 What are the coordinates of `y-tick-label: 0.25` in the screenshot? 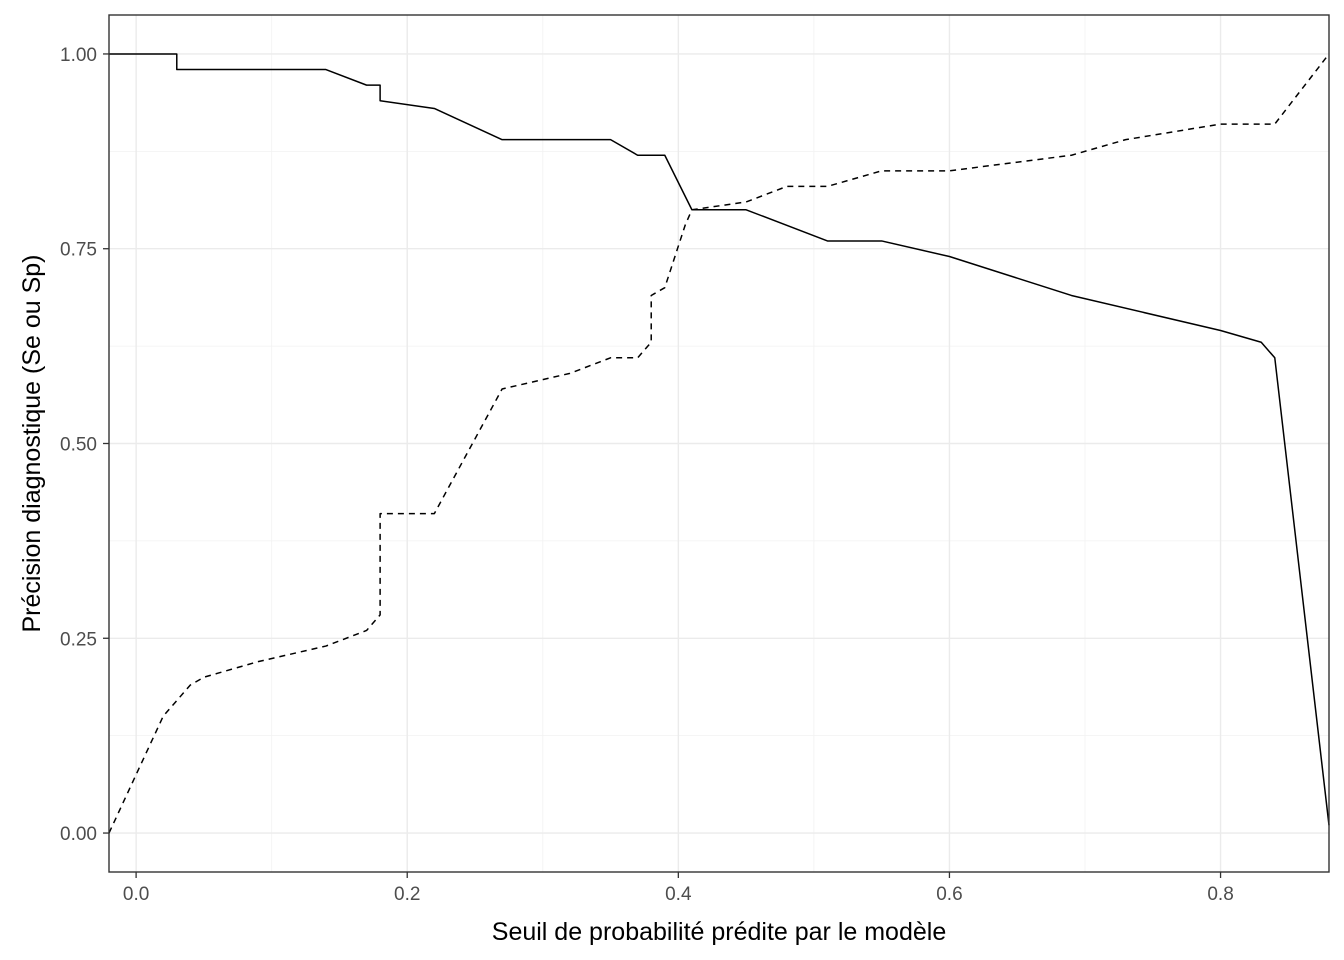 It's located at (78, 639).